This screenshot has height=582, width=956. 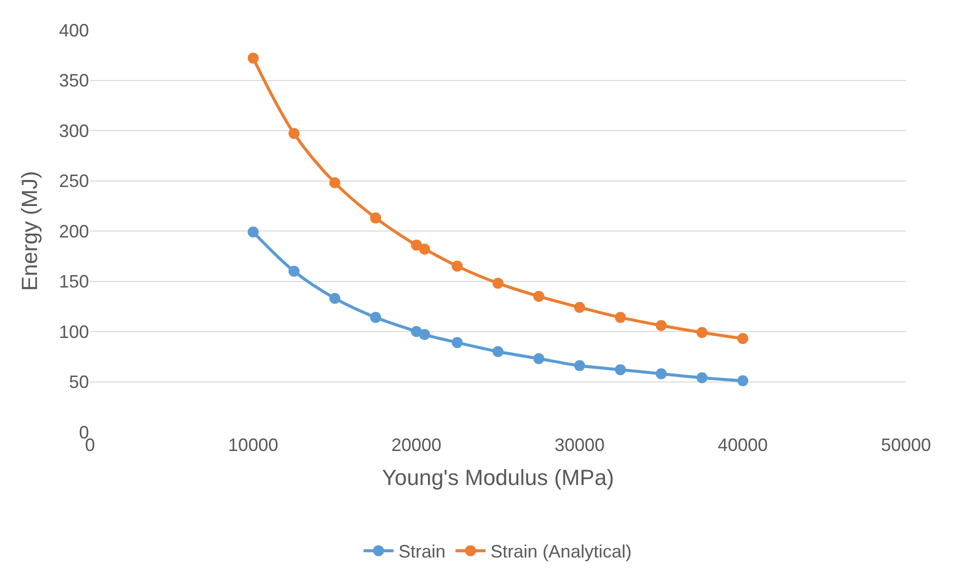 What do you see at coordinates (73, 30) in the screenshot?
I see `y-tick-label: 400` at bounding box center [73, 30].